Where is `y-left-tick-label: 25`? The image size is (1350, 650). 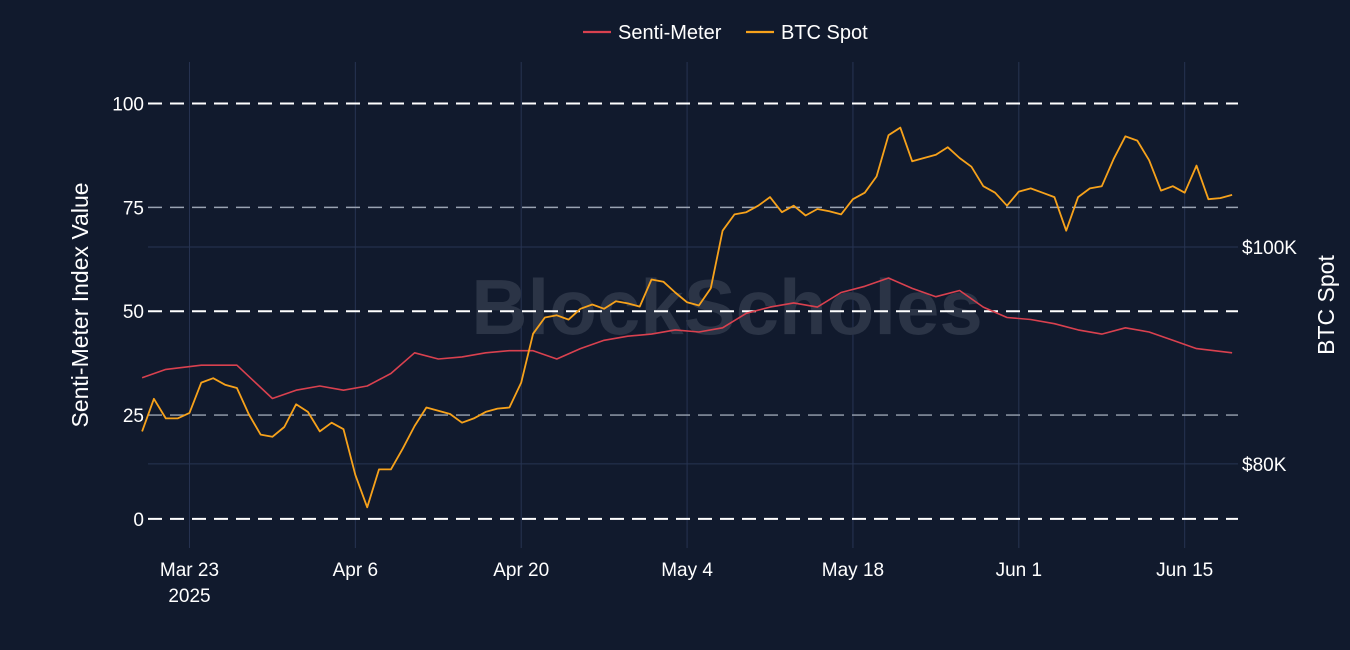
y-left-tick-label: 25 is located at coordinates (133, 416).